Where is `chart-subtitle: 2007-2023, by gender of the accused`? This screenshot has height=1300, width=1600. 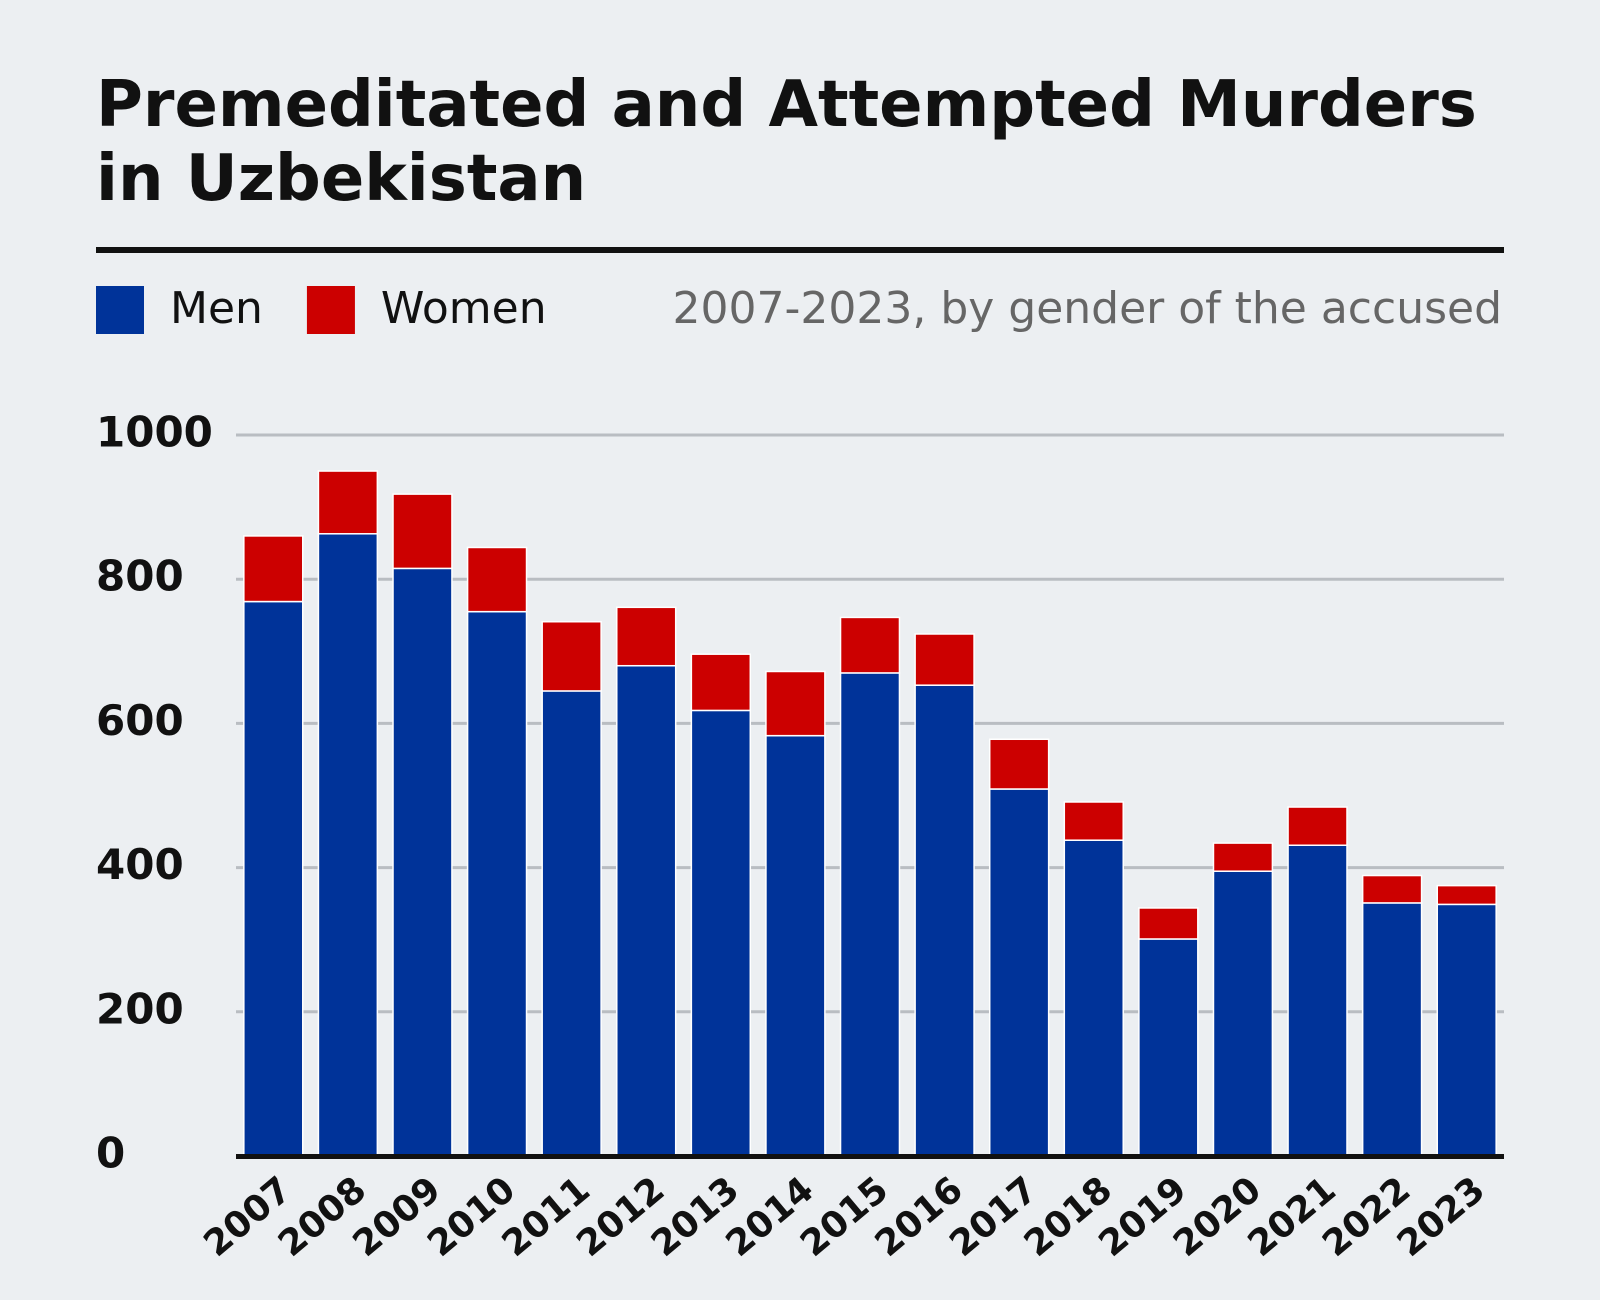
chart-subtitle: 2007-2023, by gender of the accused is located at coordinates (1087, 308).